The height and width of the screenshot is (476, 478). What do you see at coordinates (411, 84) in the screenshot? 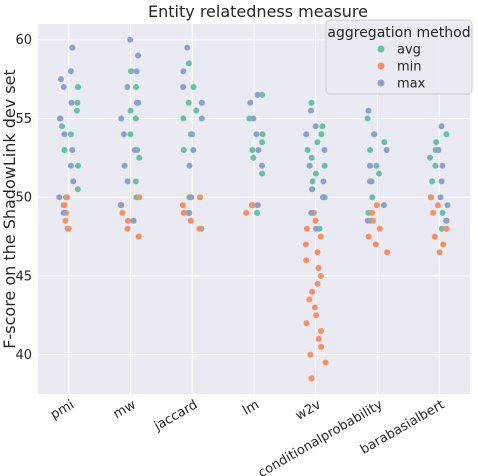
I see `legend-label-max: max` at bounding box center [411, 84].